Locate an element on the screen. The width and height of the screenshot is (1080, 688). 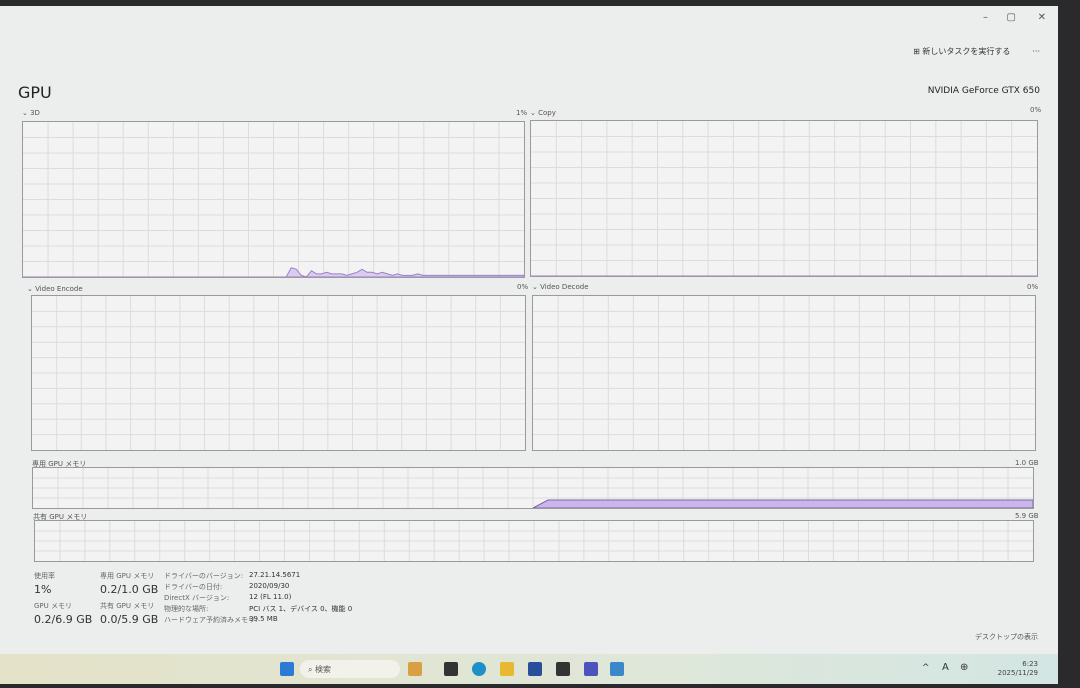
page-title: GPU is located at coordinates (35, 92).